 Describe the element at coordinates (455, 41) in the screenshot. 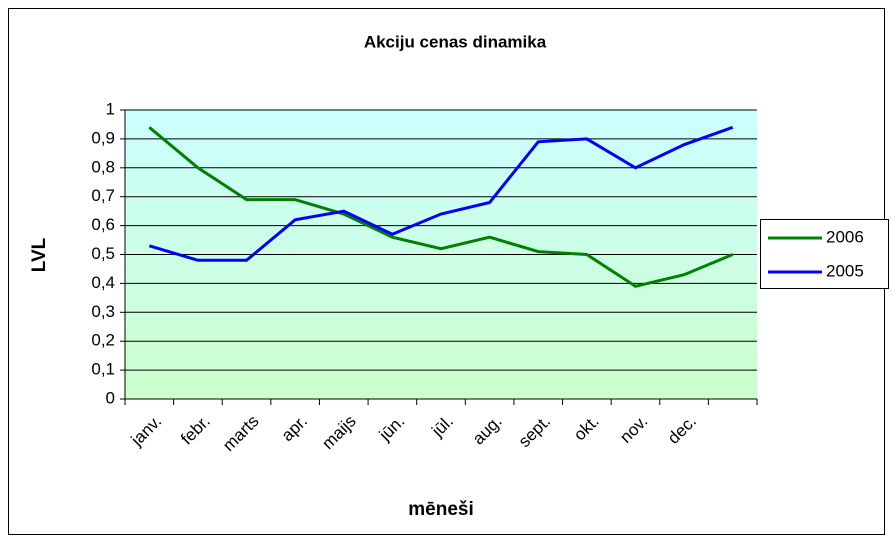

I see `chart-title: Akciju cenas dinamika` at that location.